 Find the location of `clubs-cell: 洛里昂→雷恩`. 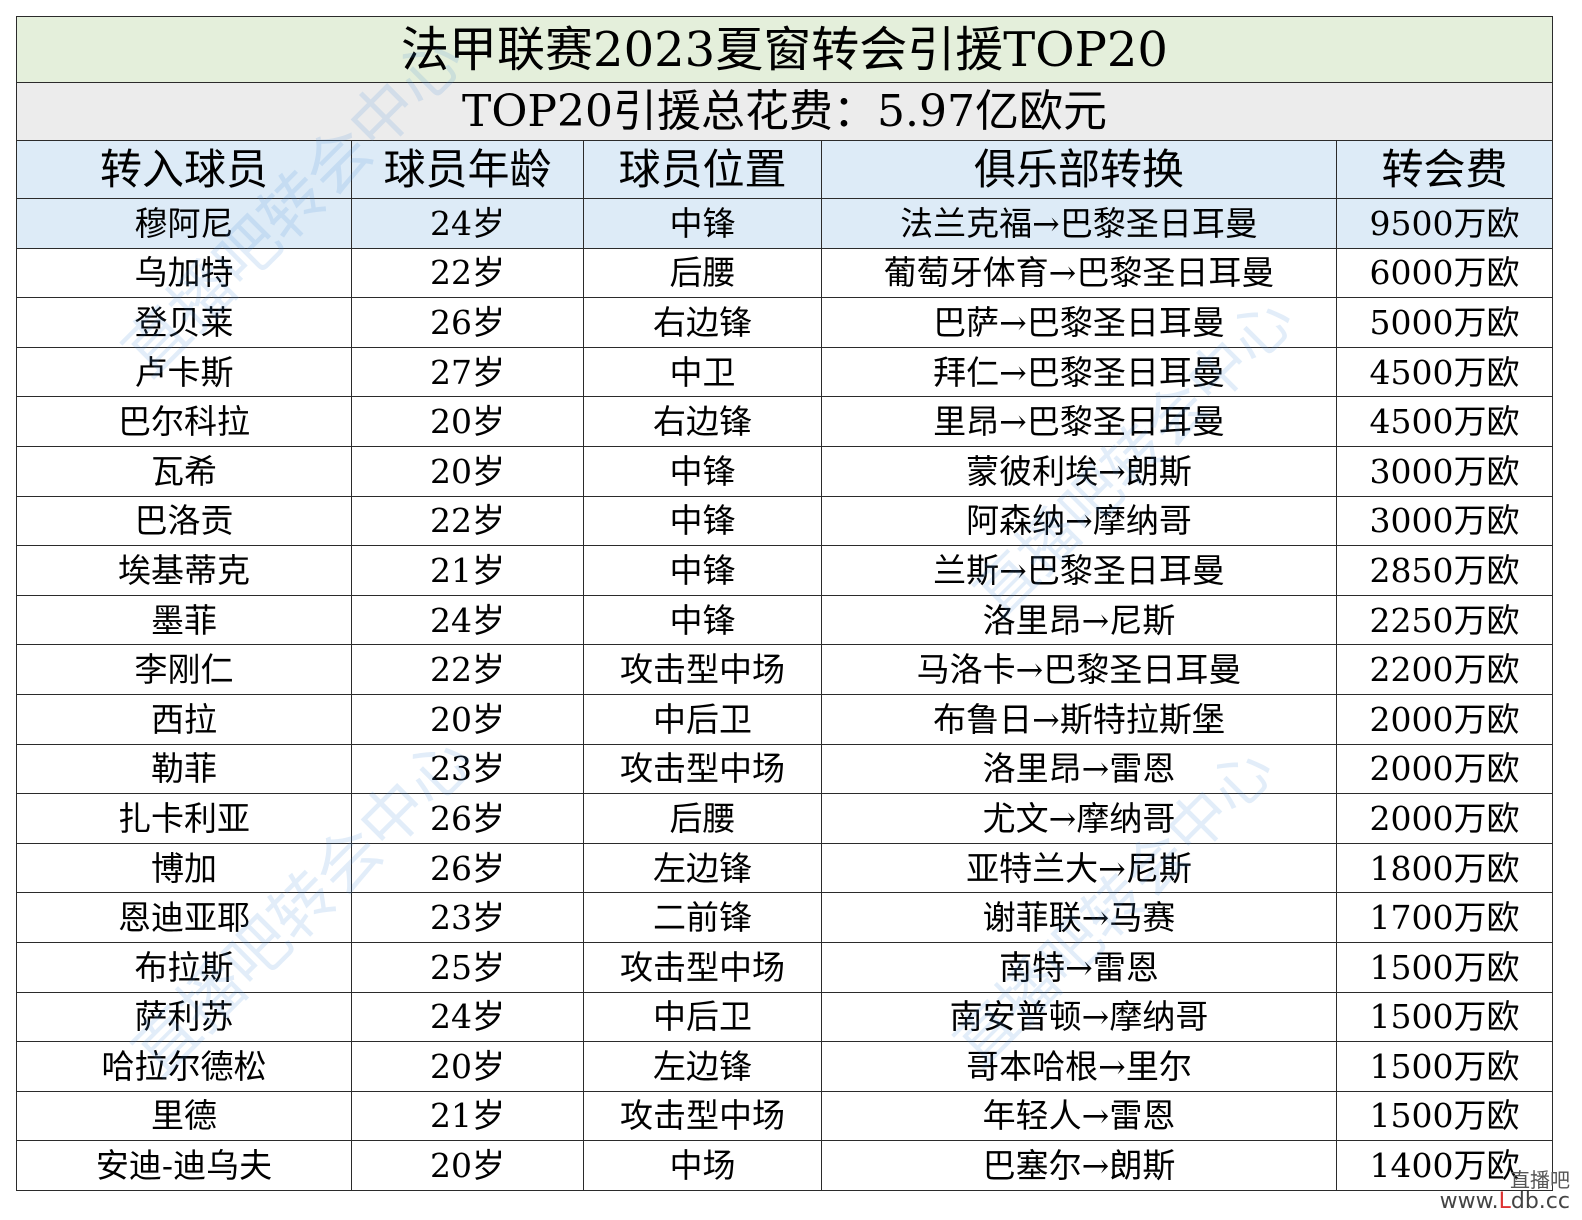

clubs-cell: 洛里昂→雷恩 is located at coordinates (1079, 769).